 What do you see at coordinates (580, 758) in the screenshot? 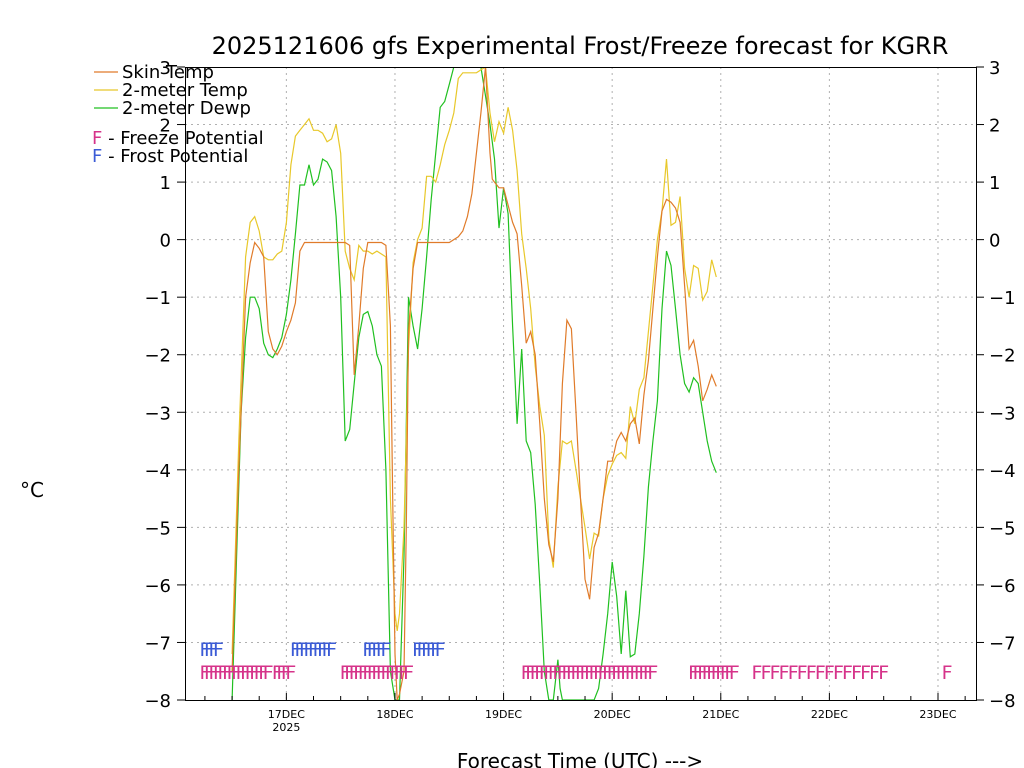
I see `x-axis-label: Forecast Time (UTC) --->` at bounding box center [580, 758].